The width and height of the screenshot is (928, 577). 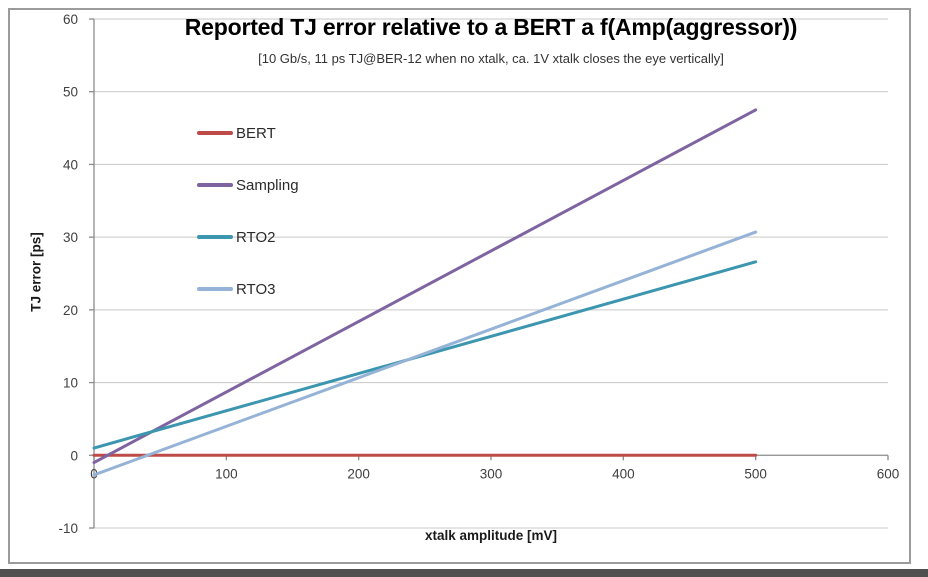 What do you see at coordinates (70, 19) in the screenshot?
I see `y-tick-label-60: 60` at bounding box center [70, 19].